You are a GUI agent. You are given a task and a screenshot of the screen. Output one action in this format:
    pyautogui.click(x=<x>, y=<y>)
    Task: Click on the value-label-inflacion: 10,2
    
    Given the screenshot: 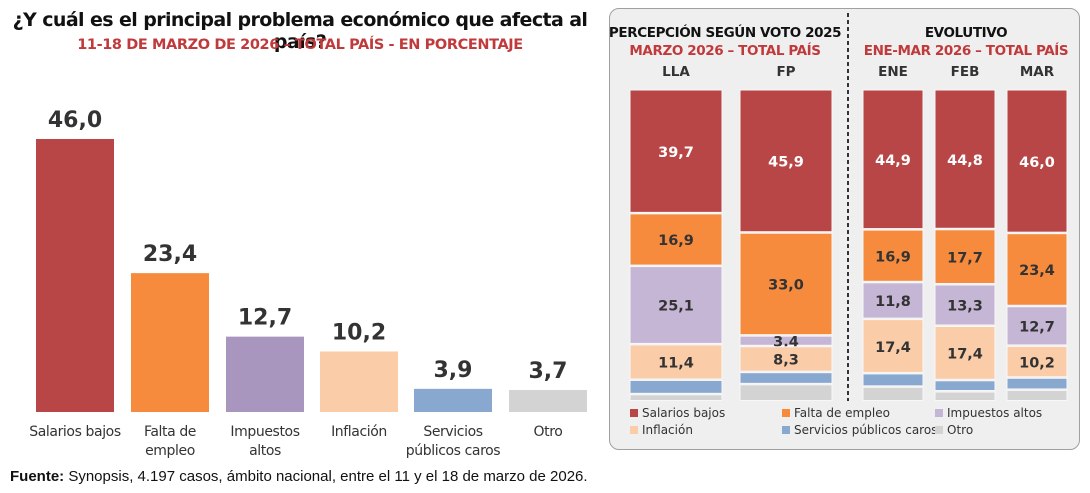 What is the action you would take?
    pyautogui.click(x=359, y=332)
    